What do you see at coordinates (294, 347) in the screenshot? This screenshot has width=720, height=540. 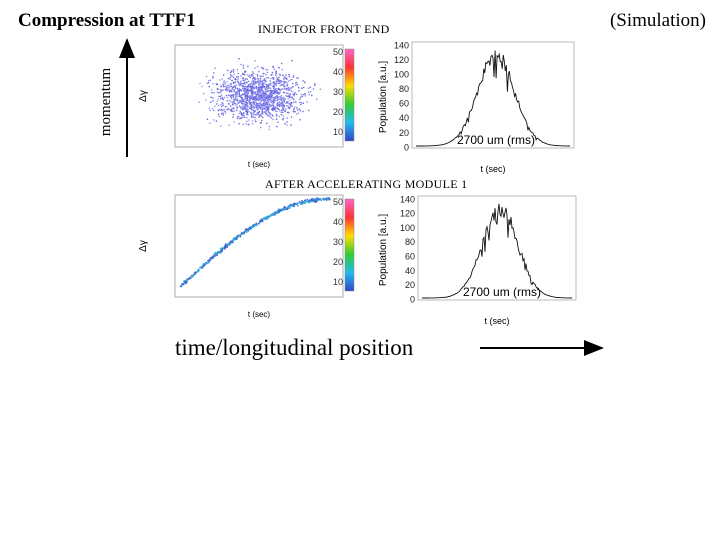 I see `time-label: time/longitudinal position` at bounding box center [294, 347].